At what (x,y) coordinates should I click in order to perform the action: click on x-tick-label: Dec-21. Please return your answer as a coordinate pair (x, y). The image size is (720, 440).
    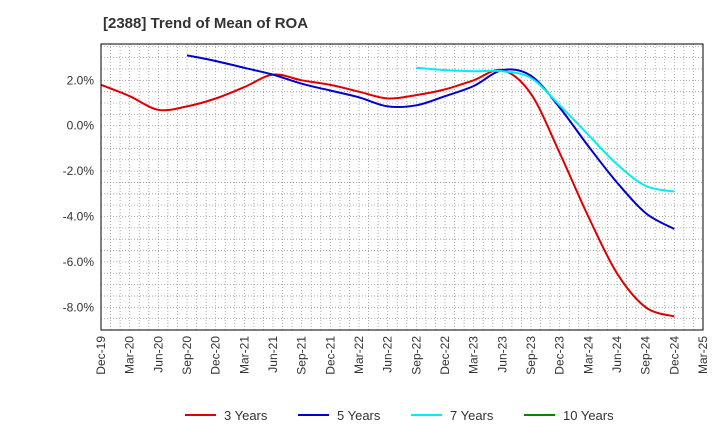
    Looking at the image, I should click on (330, 355).